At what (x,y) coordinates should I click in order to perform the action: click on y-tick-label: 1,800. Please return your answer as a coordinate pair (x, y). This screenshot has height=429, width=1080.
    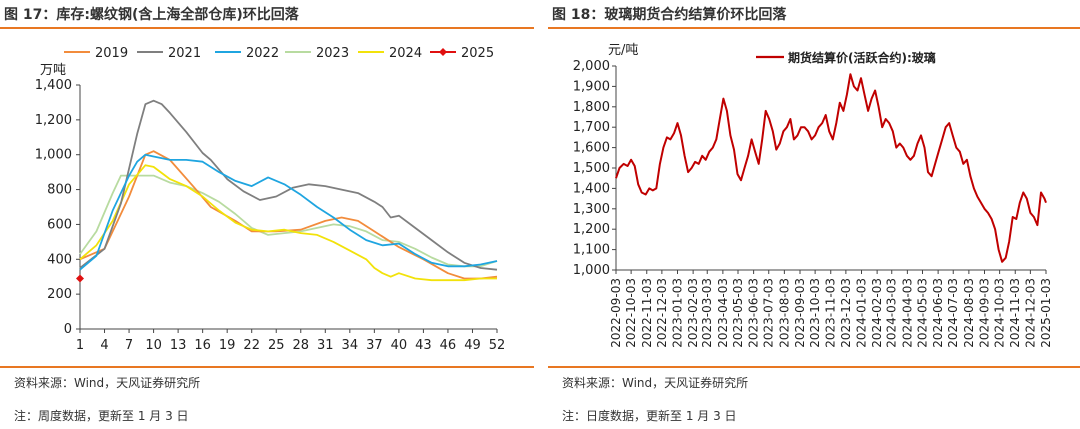
    Looking at the image, I should click on (591, 107).